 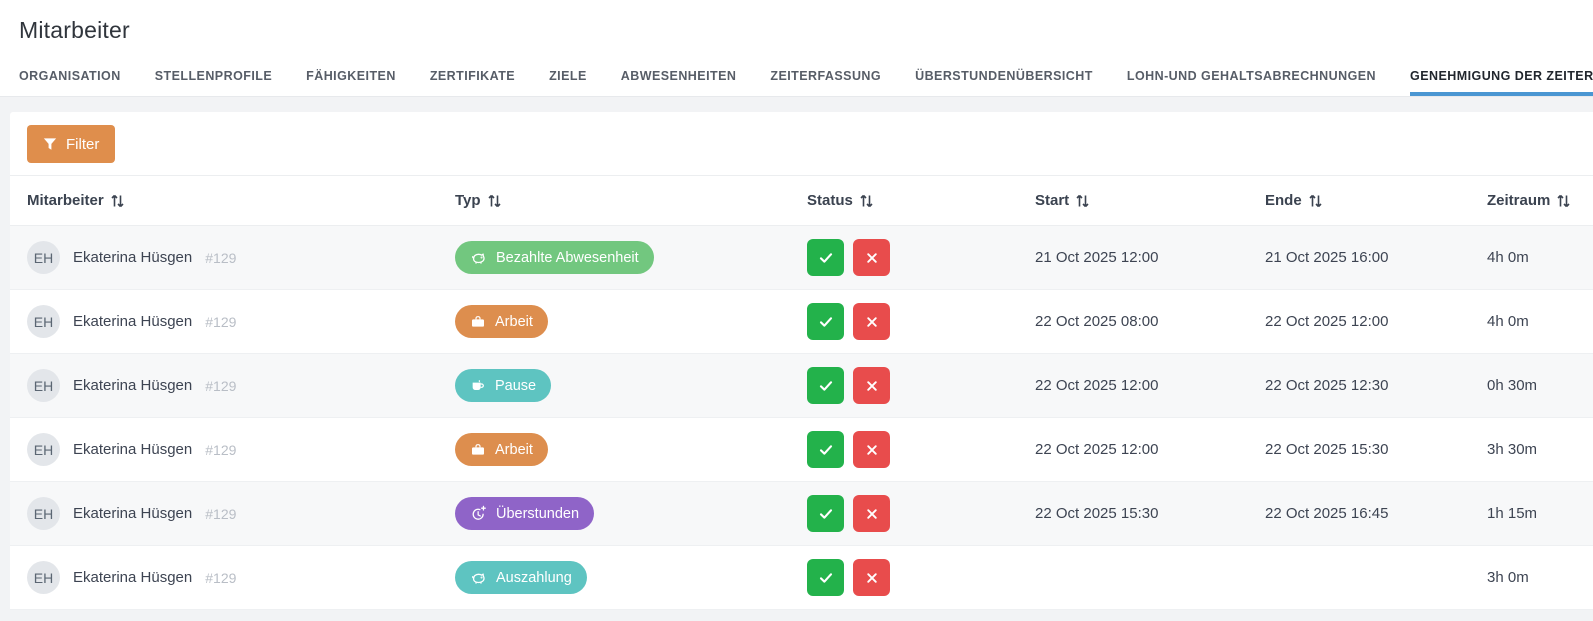 What do you see at coordinates (1327, 257) in the screenshot?
I see `ende-value: 21 Oct 2025 16:00` at bounding box center [1327, 257].